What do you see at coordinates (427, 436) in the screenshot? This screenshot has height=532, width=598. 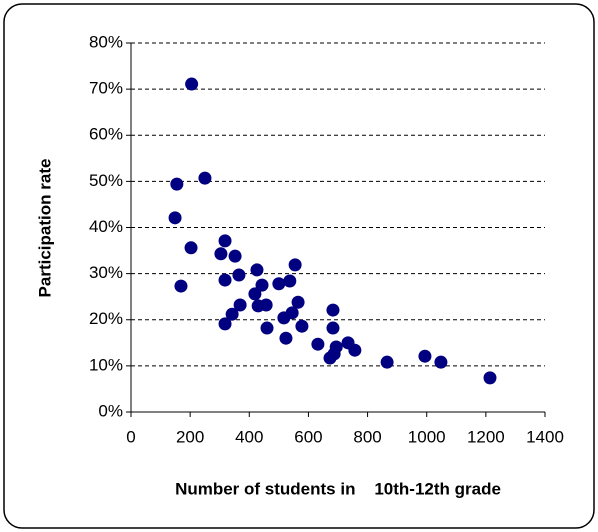 I see `x-tick-label: 1000` at bounding box center [427, 436].